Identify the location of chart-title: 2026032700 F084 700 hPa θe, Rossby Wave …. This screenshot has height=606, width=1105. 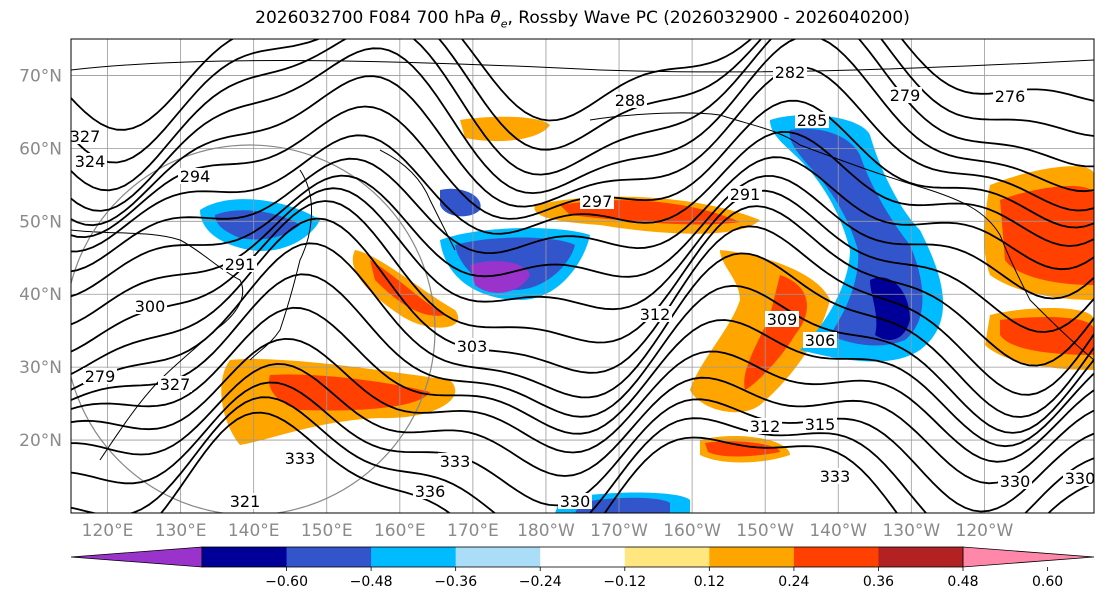
(552, 19).